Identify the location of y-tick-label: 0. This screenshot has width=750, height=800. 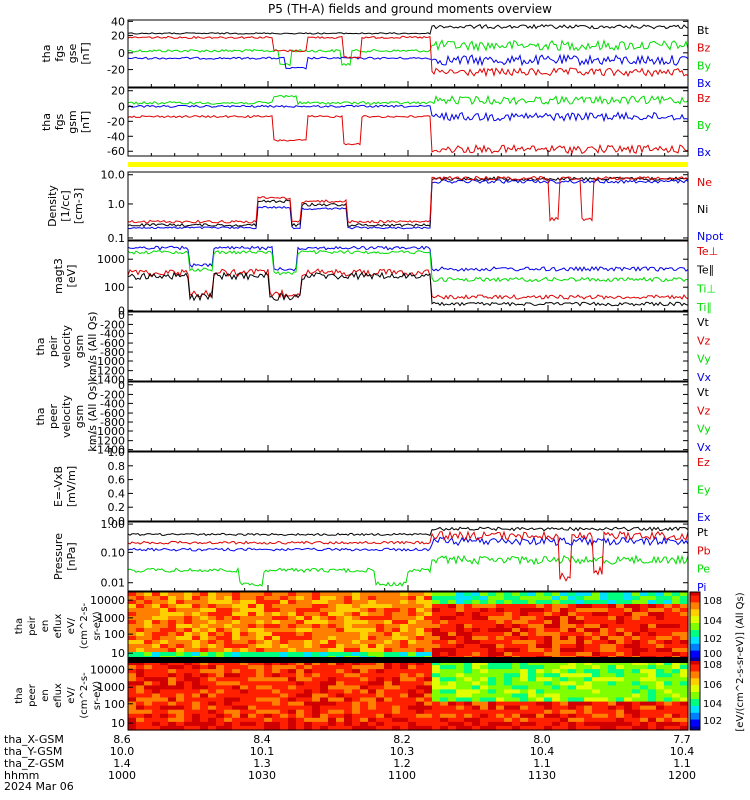
(121, 53).